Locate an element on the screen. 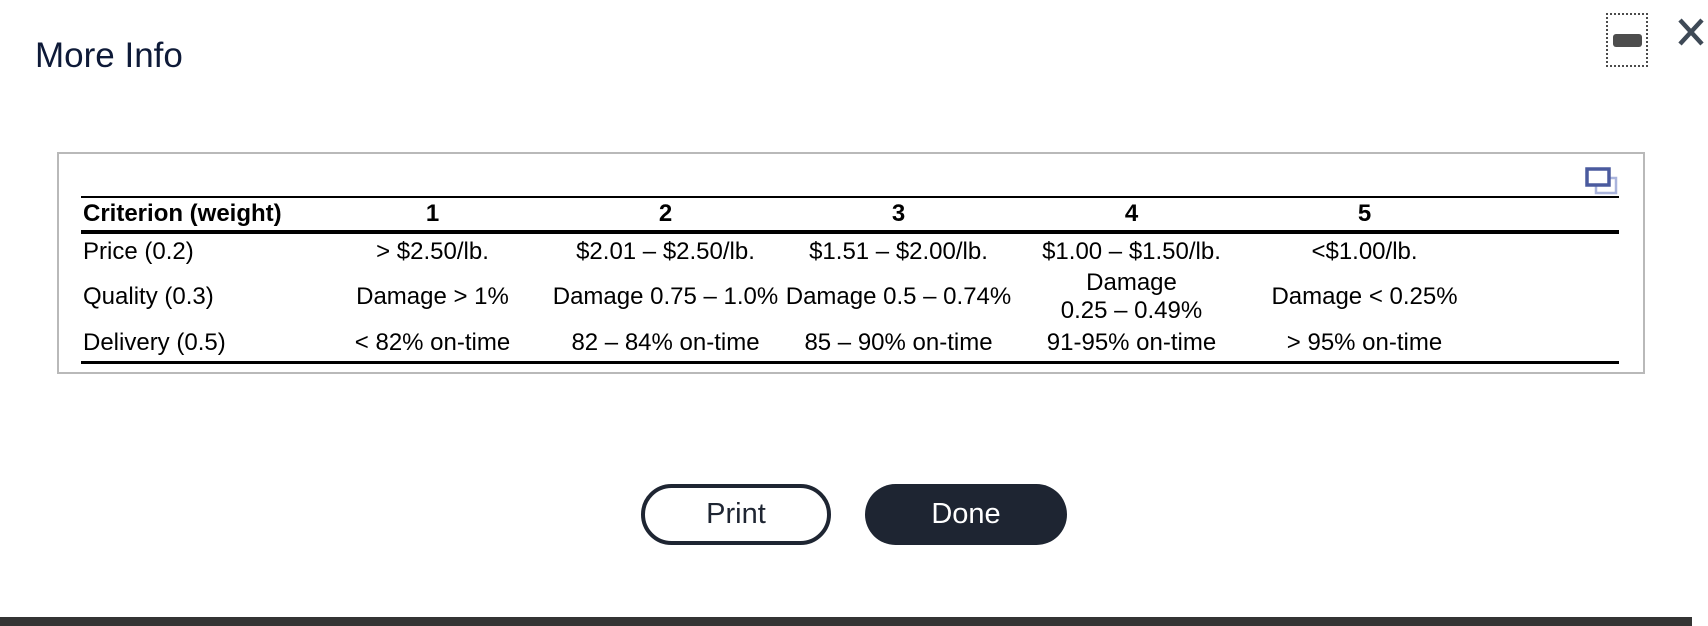 This screenshot has height=626, width=1708. value-cell: > $2.50/lb. is located at coordinates (432, 251).